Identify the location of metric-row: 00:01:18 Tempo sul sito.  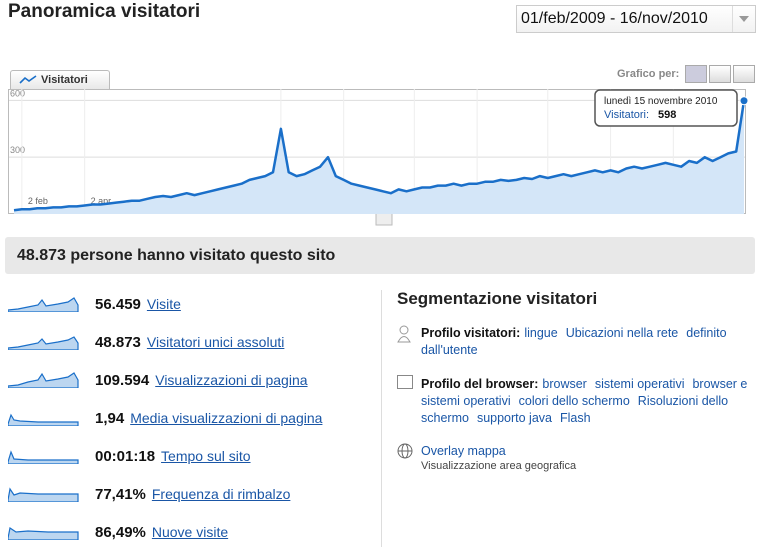
(129, 456).